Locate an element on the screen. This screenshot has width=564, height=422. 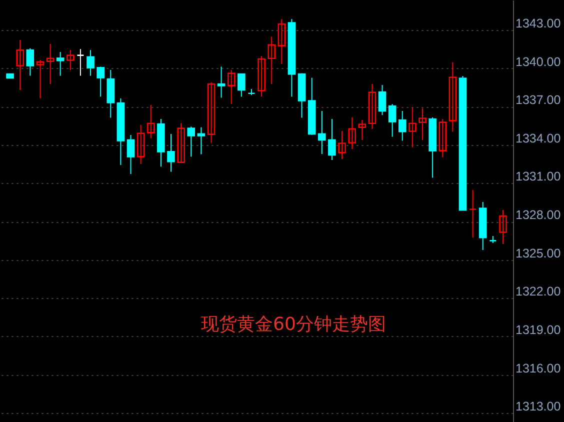
text: 现货黄金60分钟走势图 is located at coordinates (293, 324).